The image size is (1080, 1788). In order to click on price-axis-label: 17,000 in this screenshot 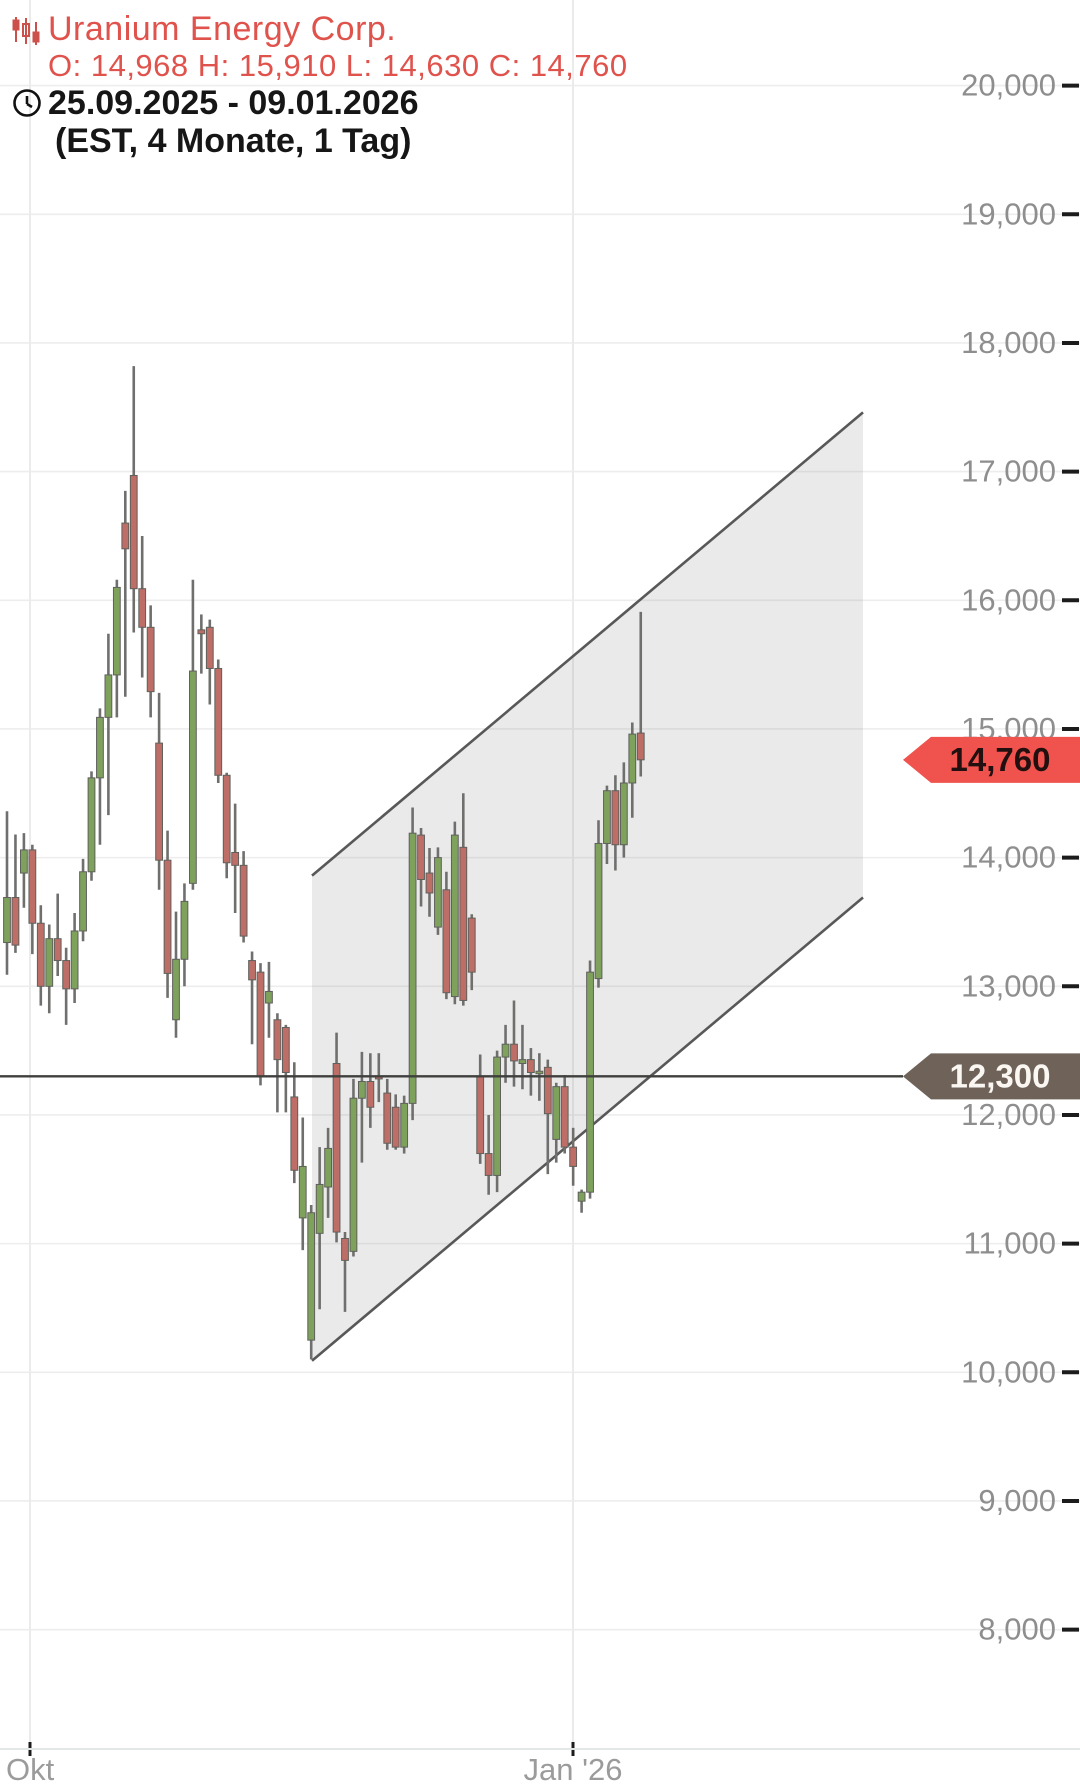, I will do `click(1008, 471)`.